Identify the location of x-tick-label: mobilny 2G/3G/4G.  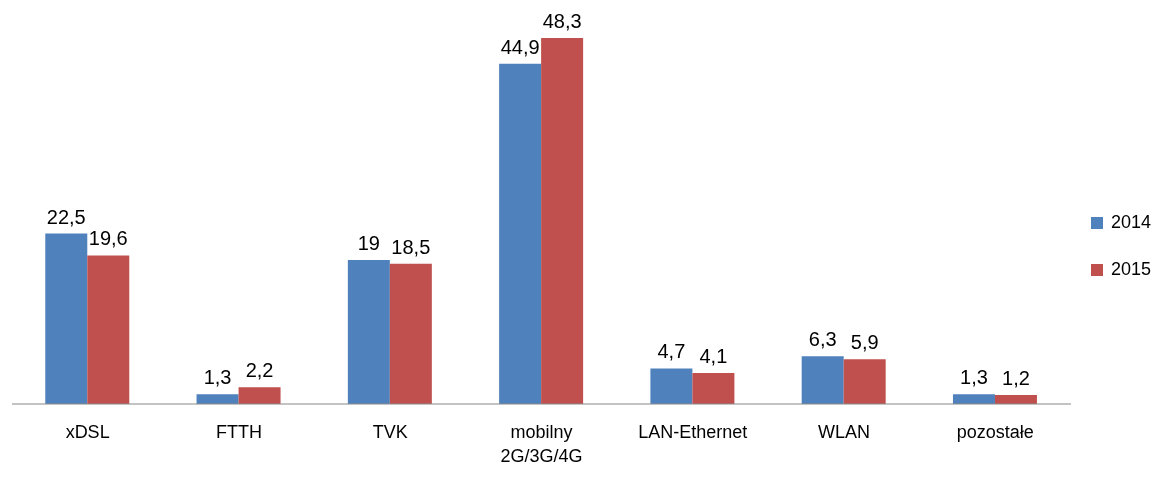
(541, 444).